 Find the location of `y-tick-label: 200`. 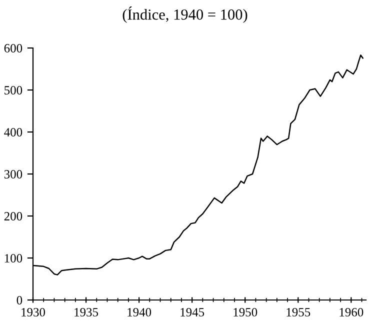

y-tick-label: 200 is located at coordinates (13, 216).